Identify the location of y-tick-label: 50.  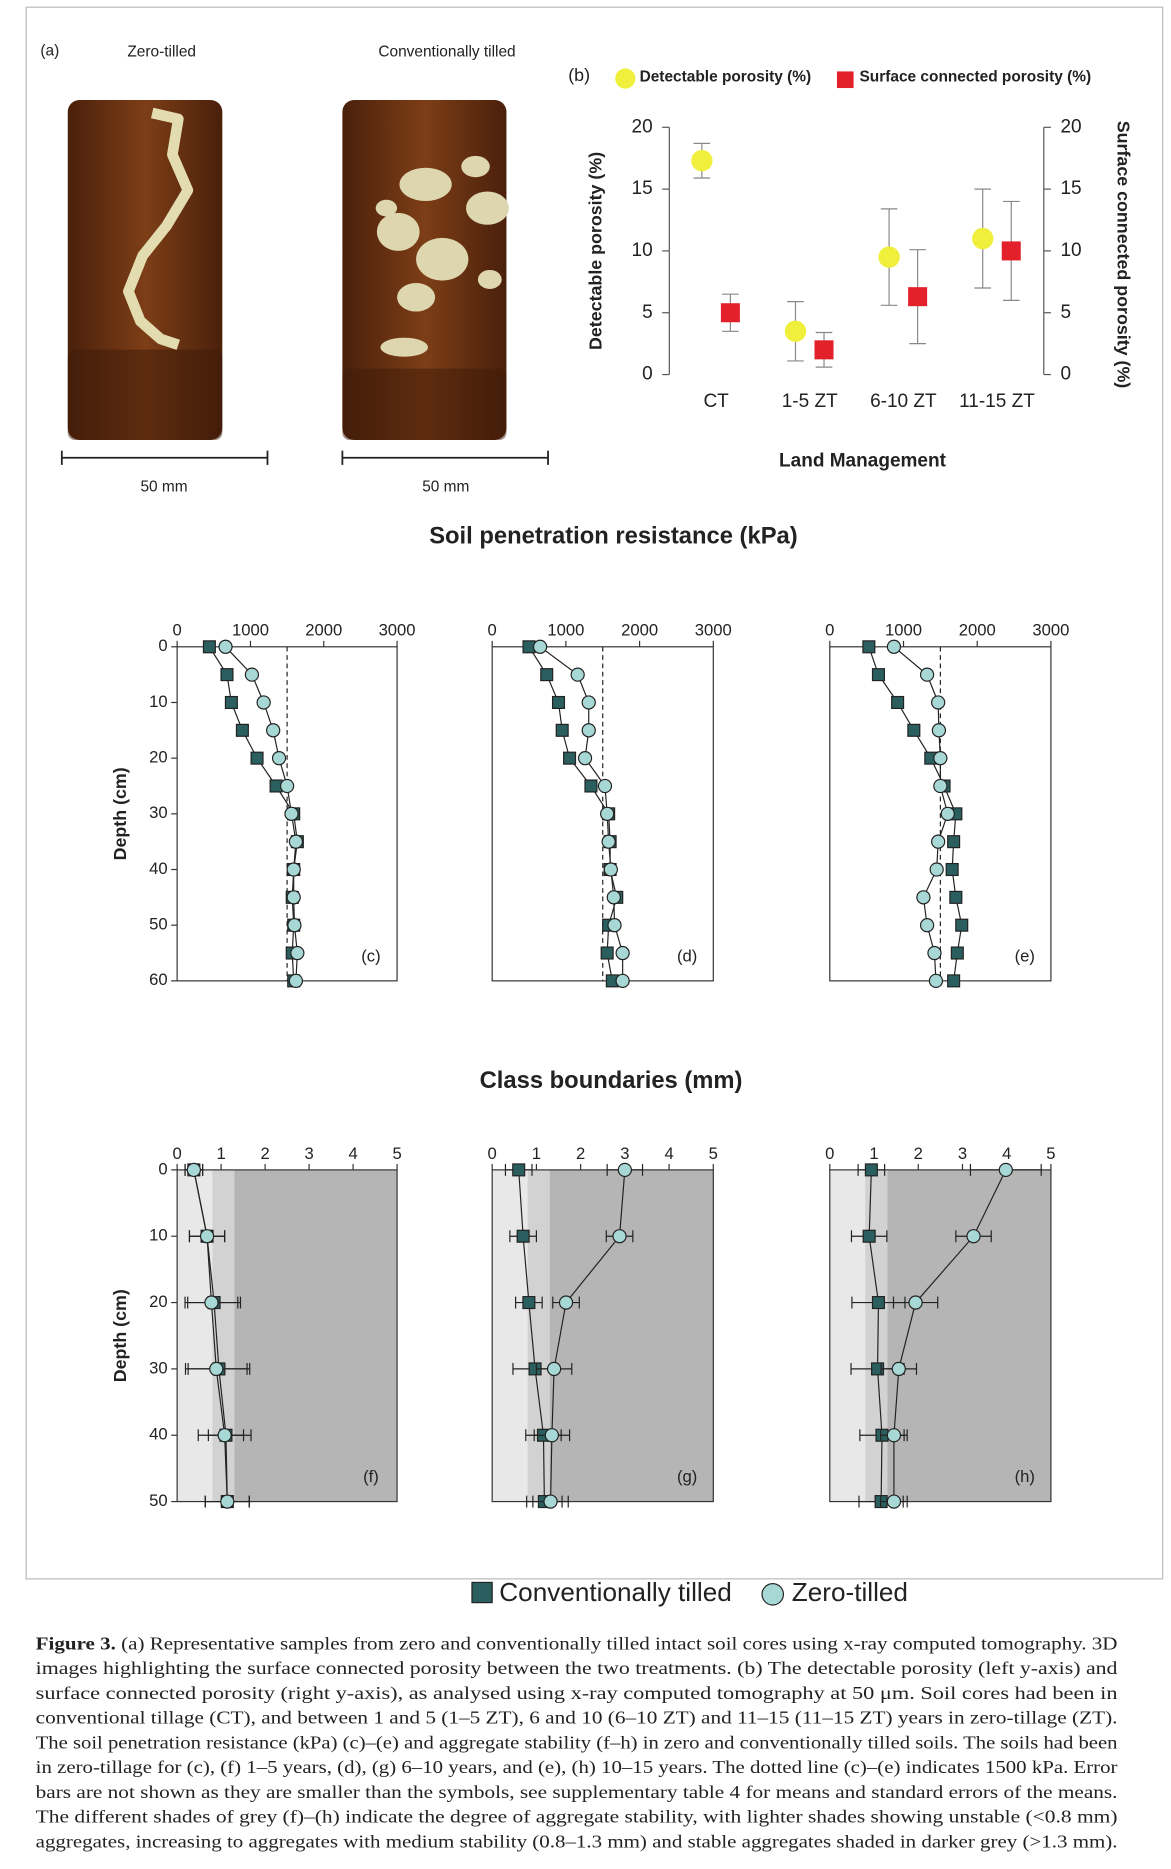
(158, 1500).